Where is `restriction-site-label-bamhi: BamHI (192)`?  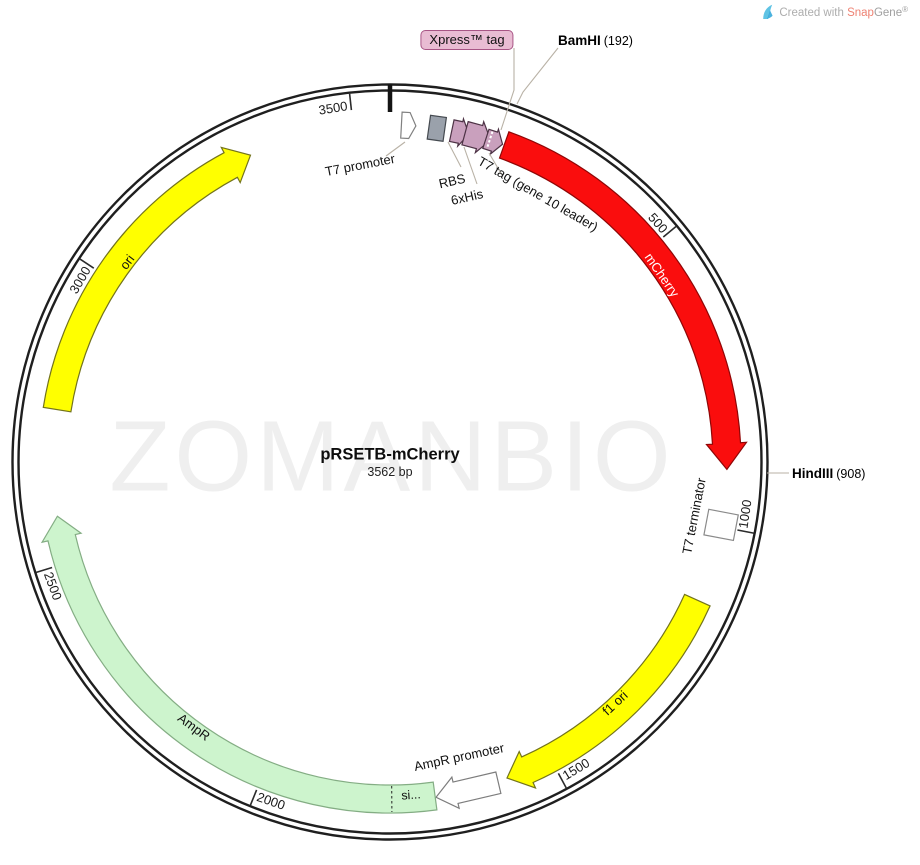
restriction-site-label-bamhi: BamHI (192) is located at coordinates (595, 41).